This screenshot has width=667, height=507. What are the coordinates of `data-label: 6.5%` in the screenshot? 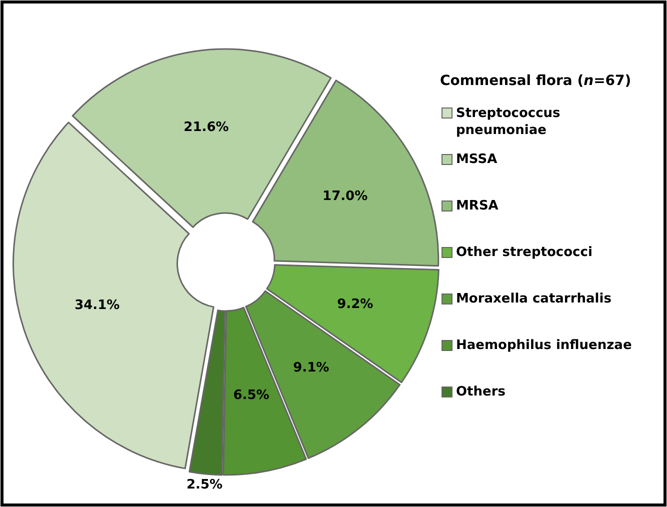 It's located at (251, 396).